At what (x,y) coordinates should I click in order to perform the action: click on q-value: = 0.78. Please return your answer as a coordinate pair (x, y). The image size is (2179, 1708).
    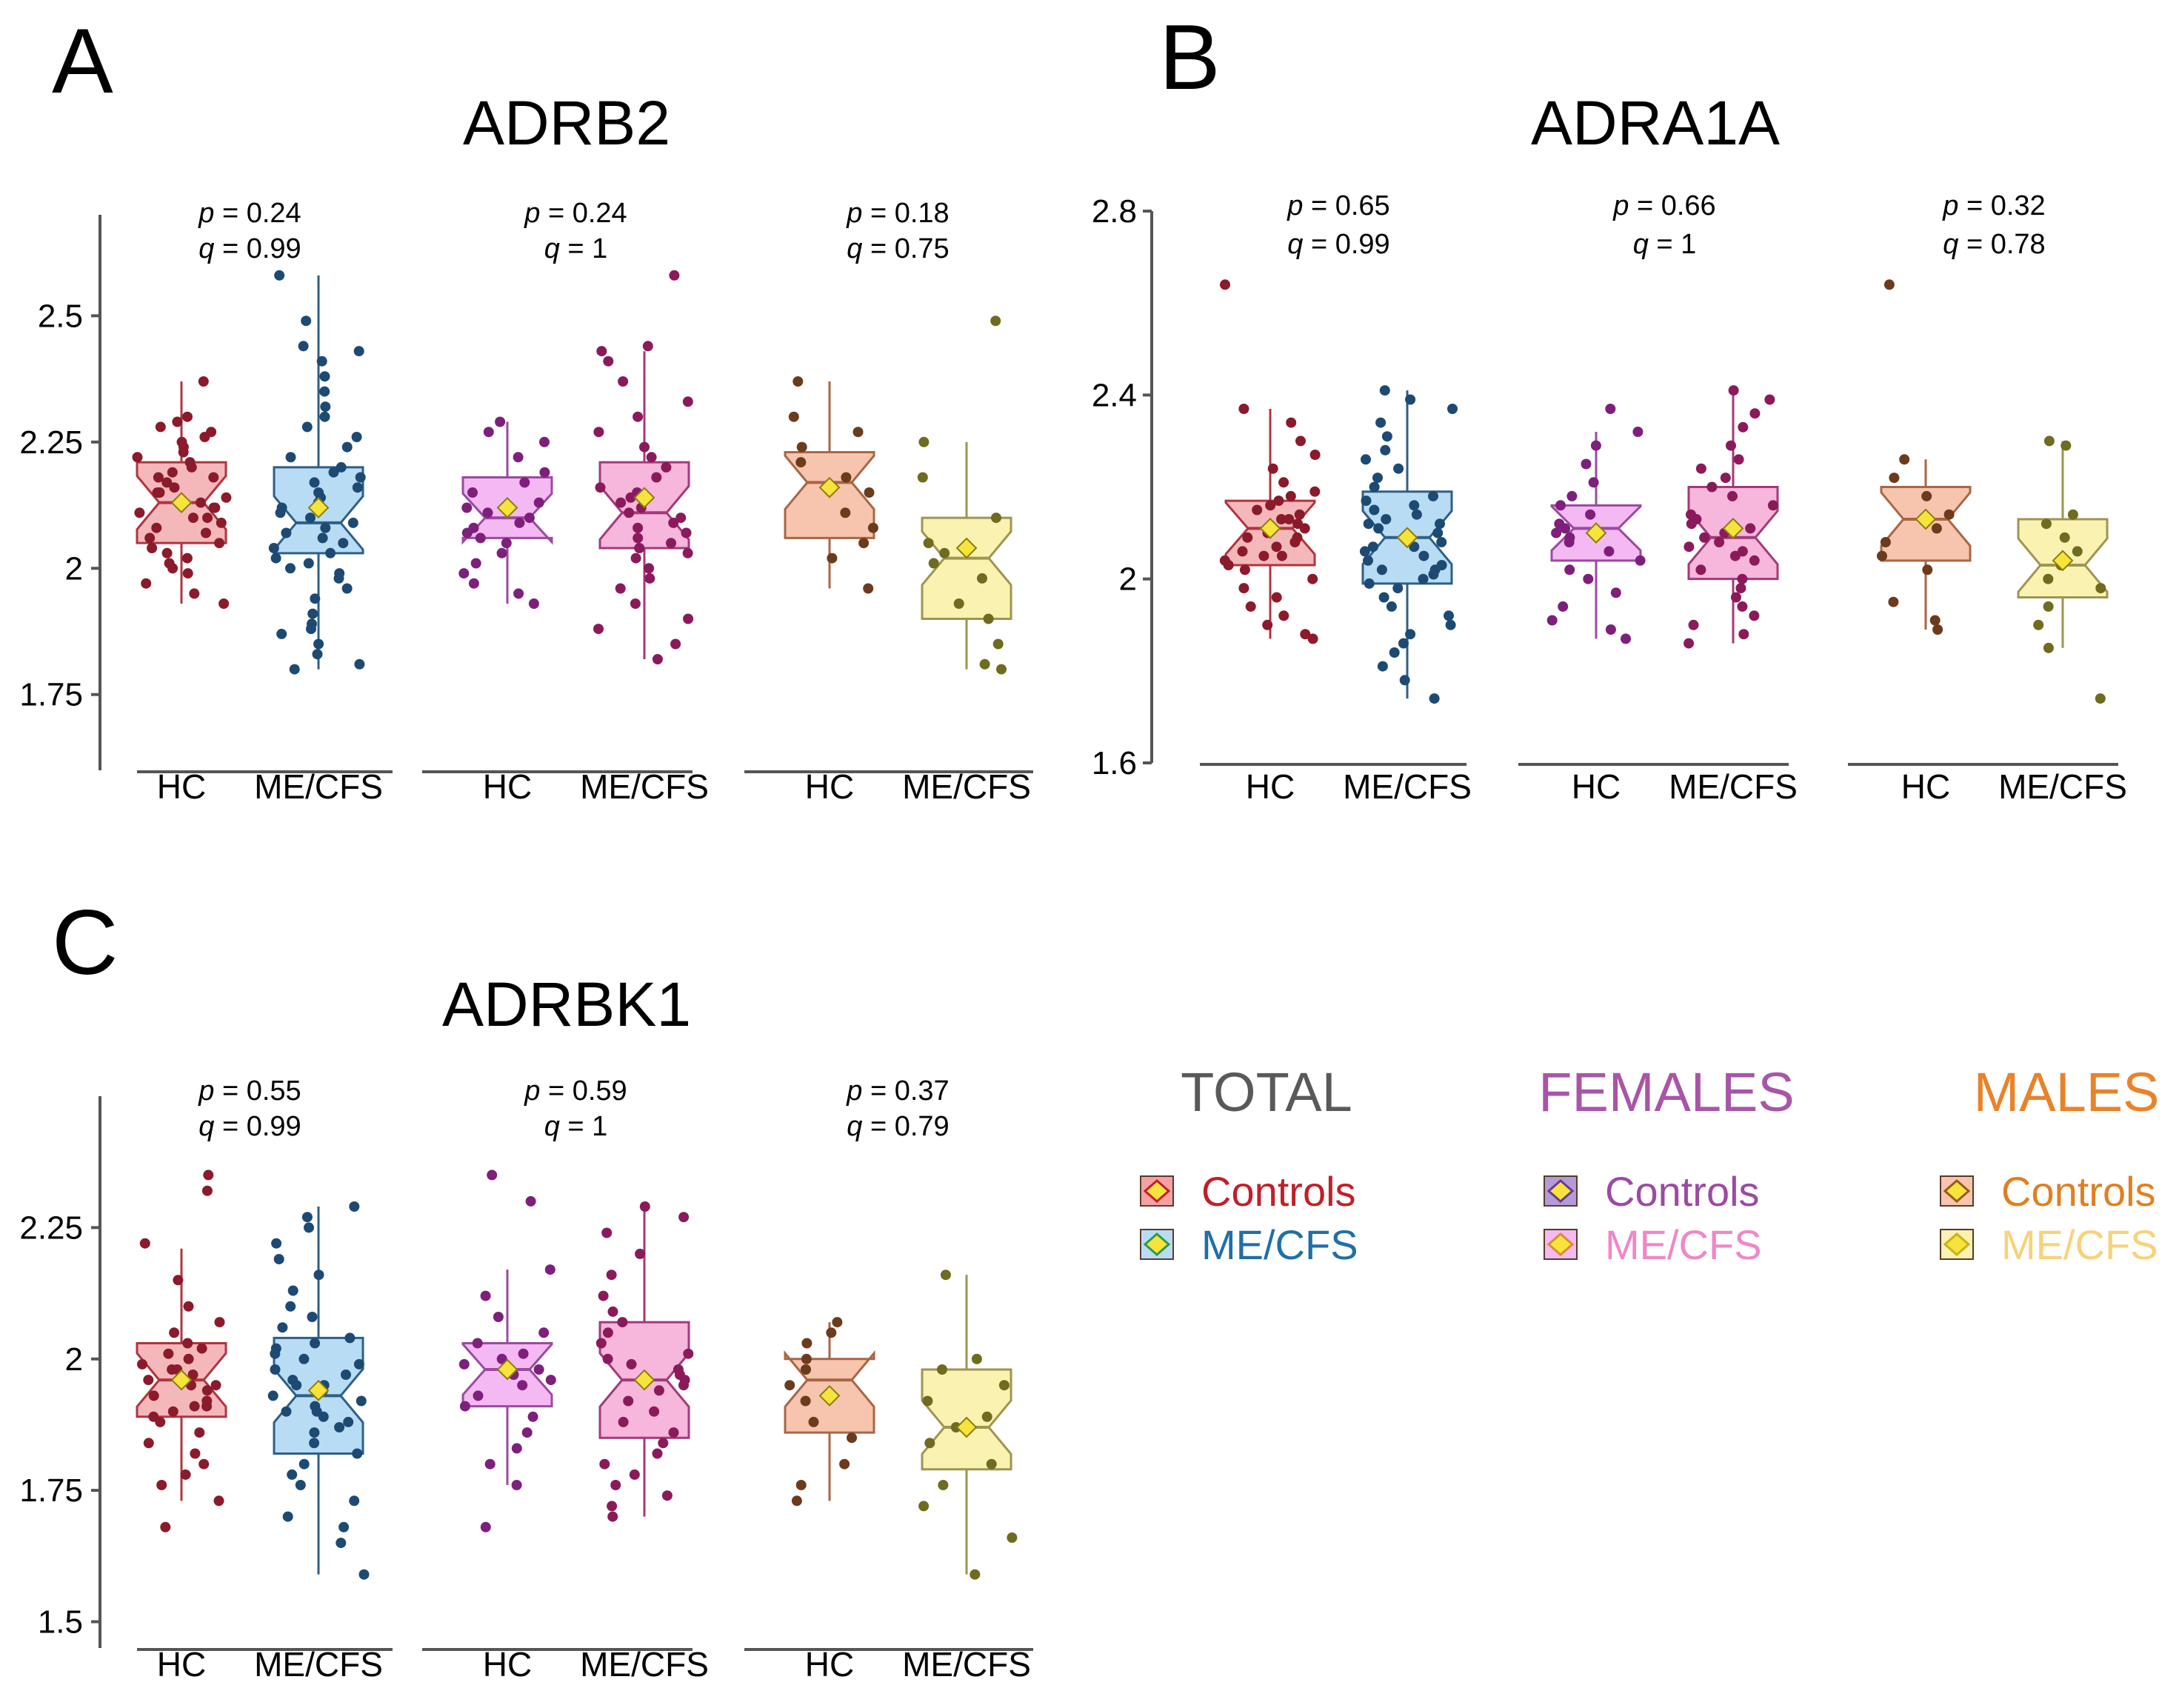
    Looking at the image, I should click on (2006, 245).